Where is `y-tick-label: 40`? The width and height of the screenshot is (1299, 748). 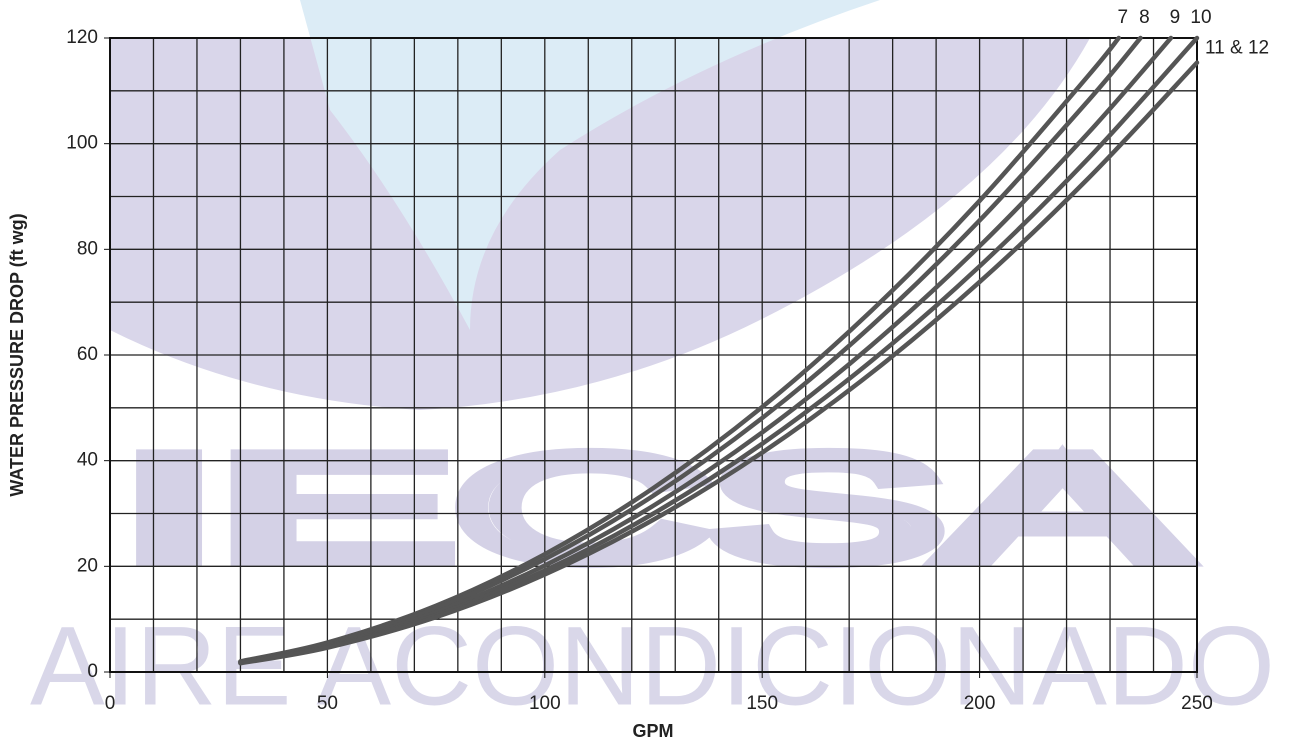 y-tick-label: 40 is located at coordinates (87, 460).